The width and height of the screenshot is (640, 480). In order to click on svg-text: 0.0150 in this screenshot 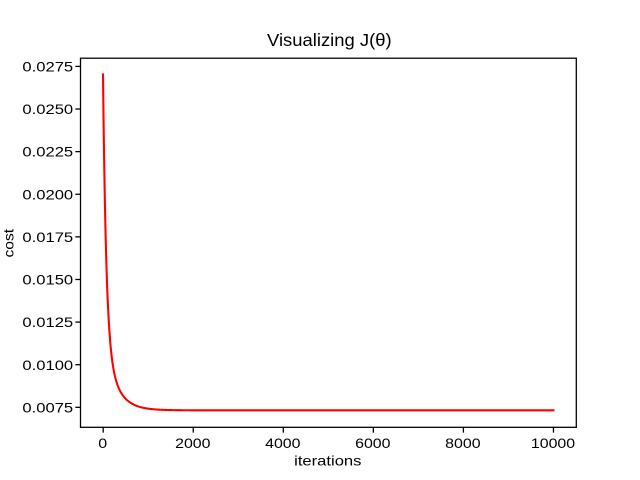, I will do `click(47, 280)`.